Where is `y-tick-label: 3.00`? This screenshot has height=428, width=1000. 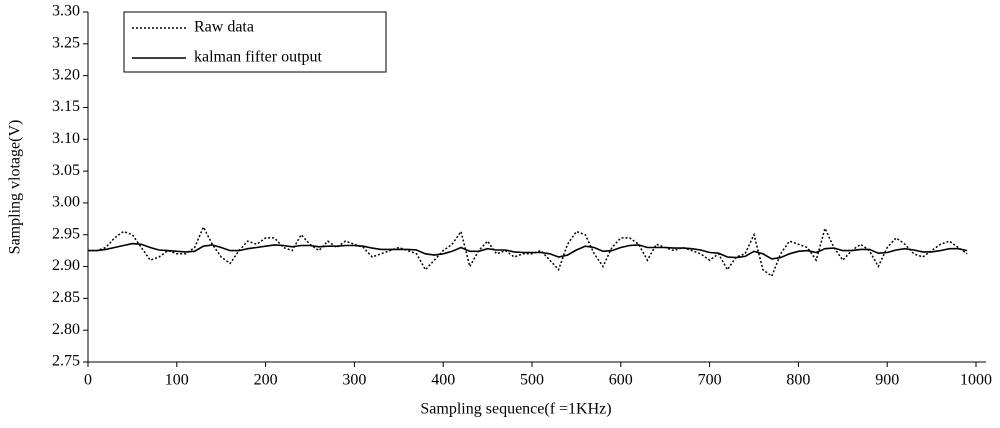
y-tick-label: 3.00 is located at coordinates (66, 202).